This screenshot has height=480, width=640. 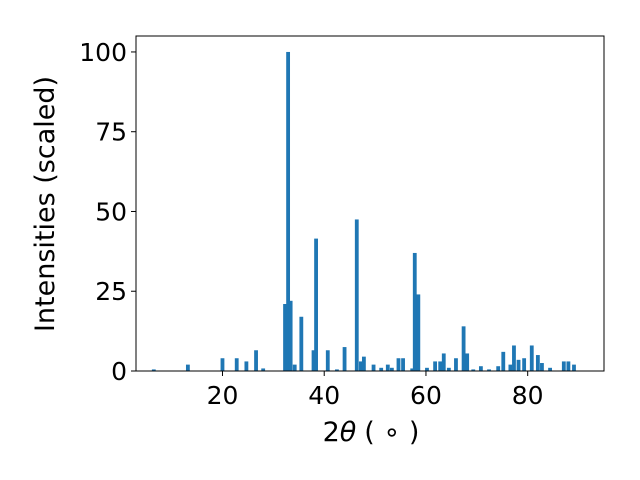 I want to click on y-tick-label: 25, so click(x=111, y=291).